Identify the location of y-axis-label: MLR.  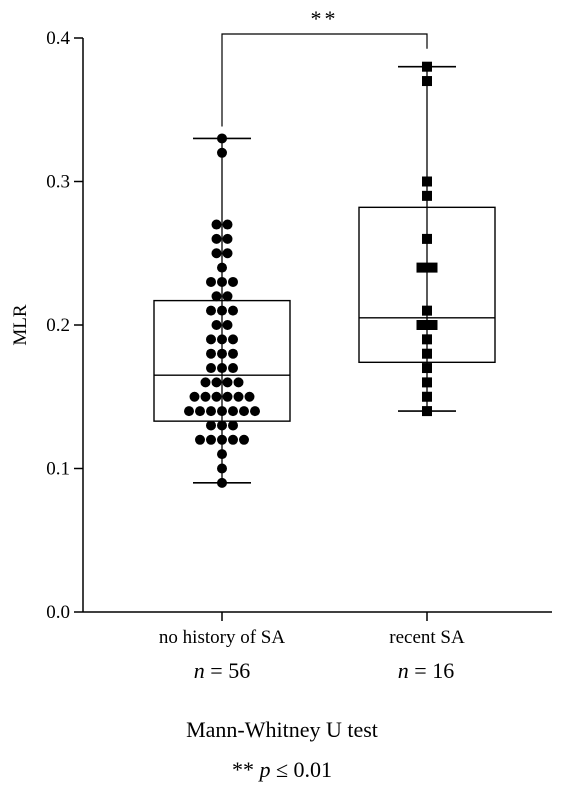
(20, 325).